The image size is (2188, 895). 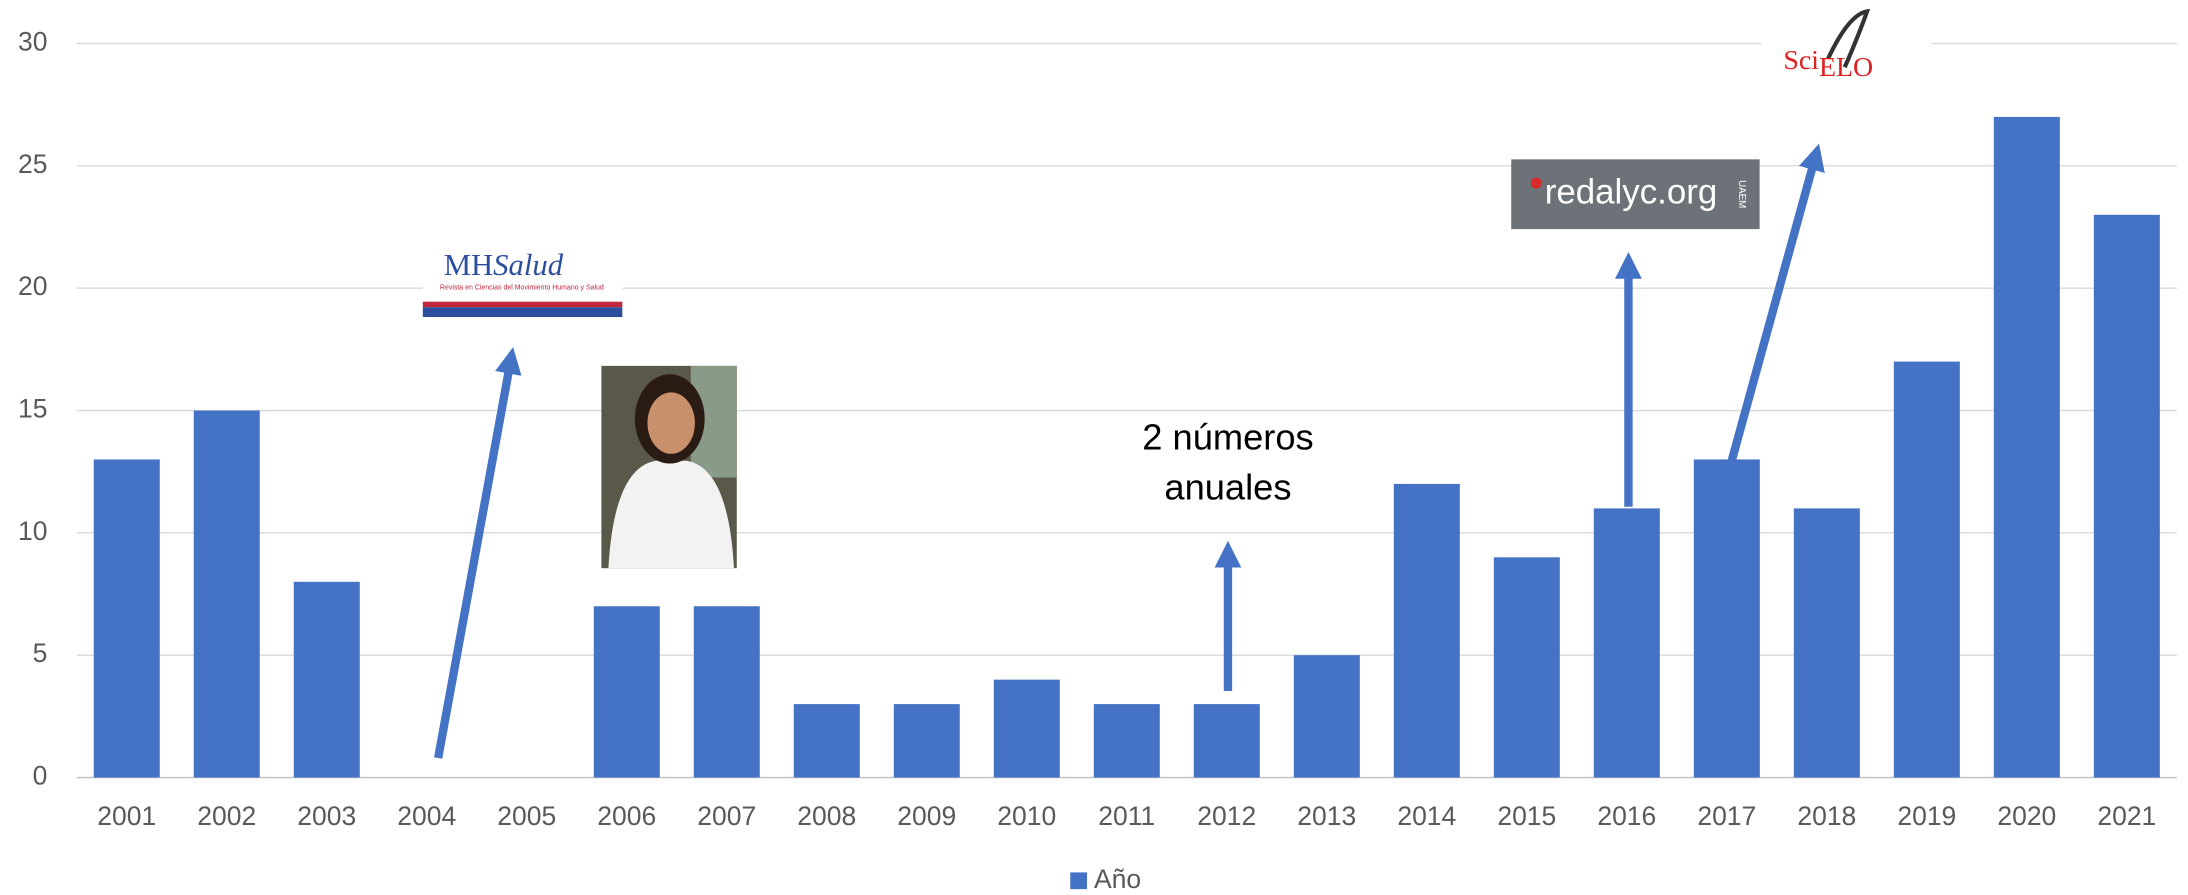 What do you see at coordinates (1536, 183) in the screenshot?
I see `logo-dot` at bounding box center [1536, 183].